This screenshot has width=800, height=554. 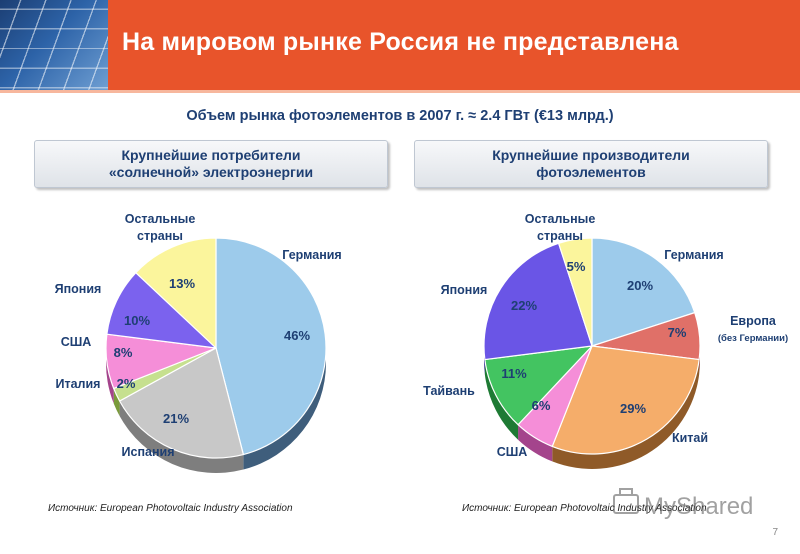 What do you see at coordinates (633, 408) in the screenshot?
I see `pie2-value-label-2: 29%` at bounding box center [633, 408].